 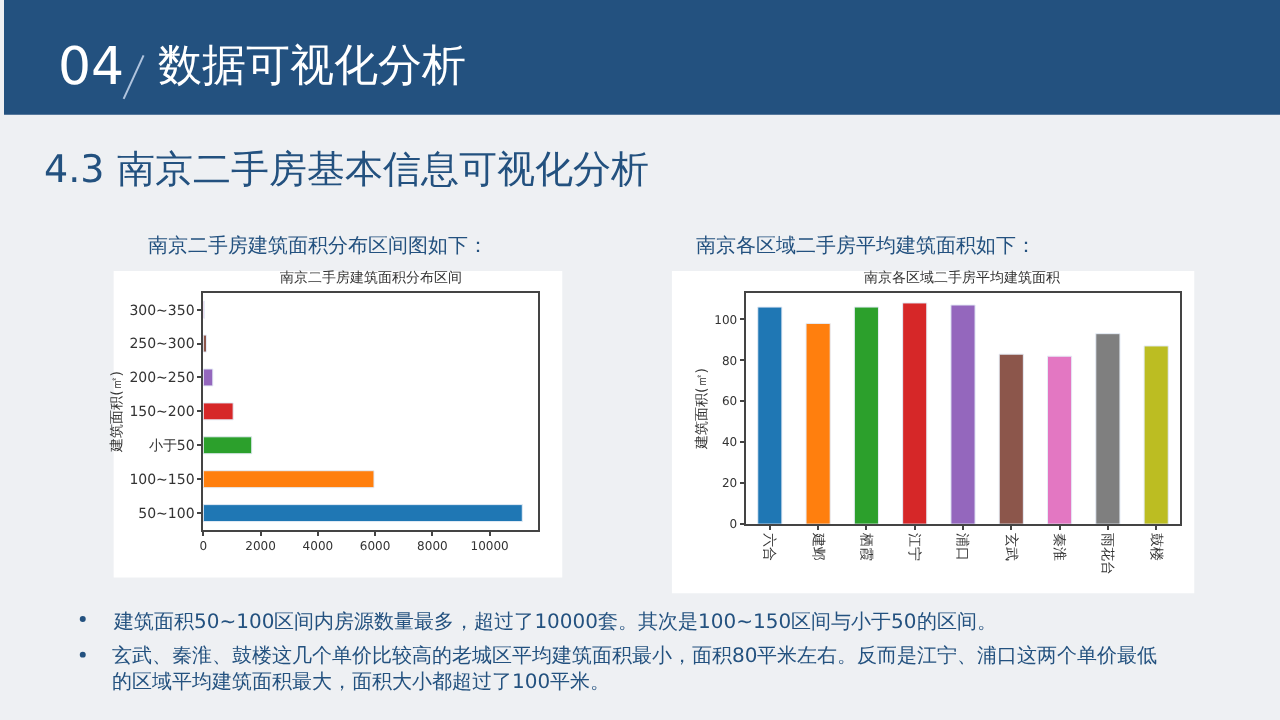 What do you see at coordinates (318, 246) in the screenshot?
I see `chart-subtitle: 南京二手房建筑面积分布区间图如下：` at bounding box center [318, 246].